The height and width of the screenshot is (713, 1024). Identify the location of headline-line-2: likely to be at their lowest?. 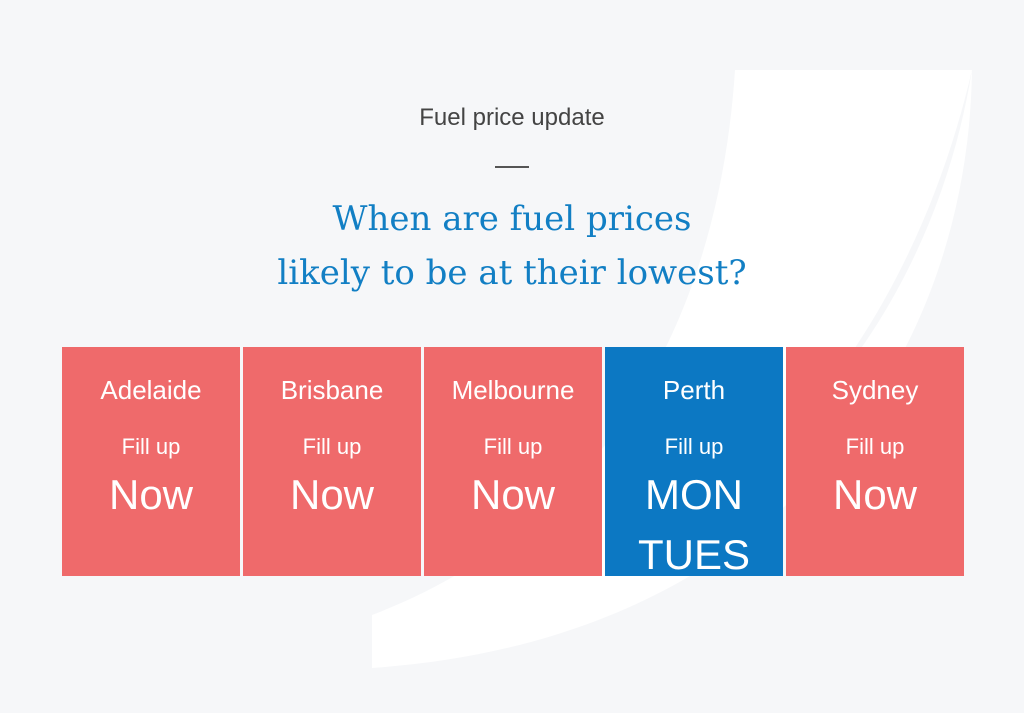
(512, 273).